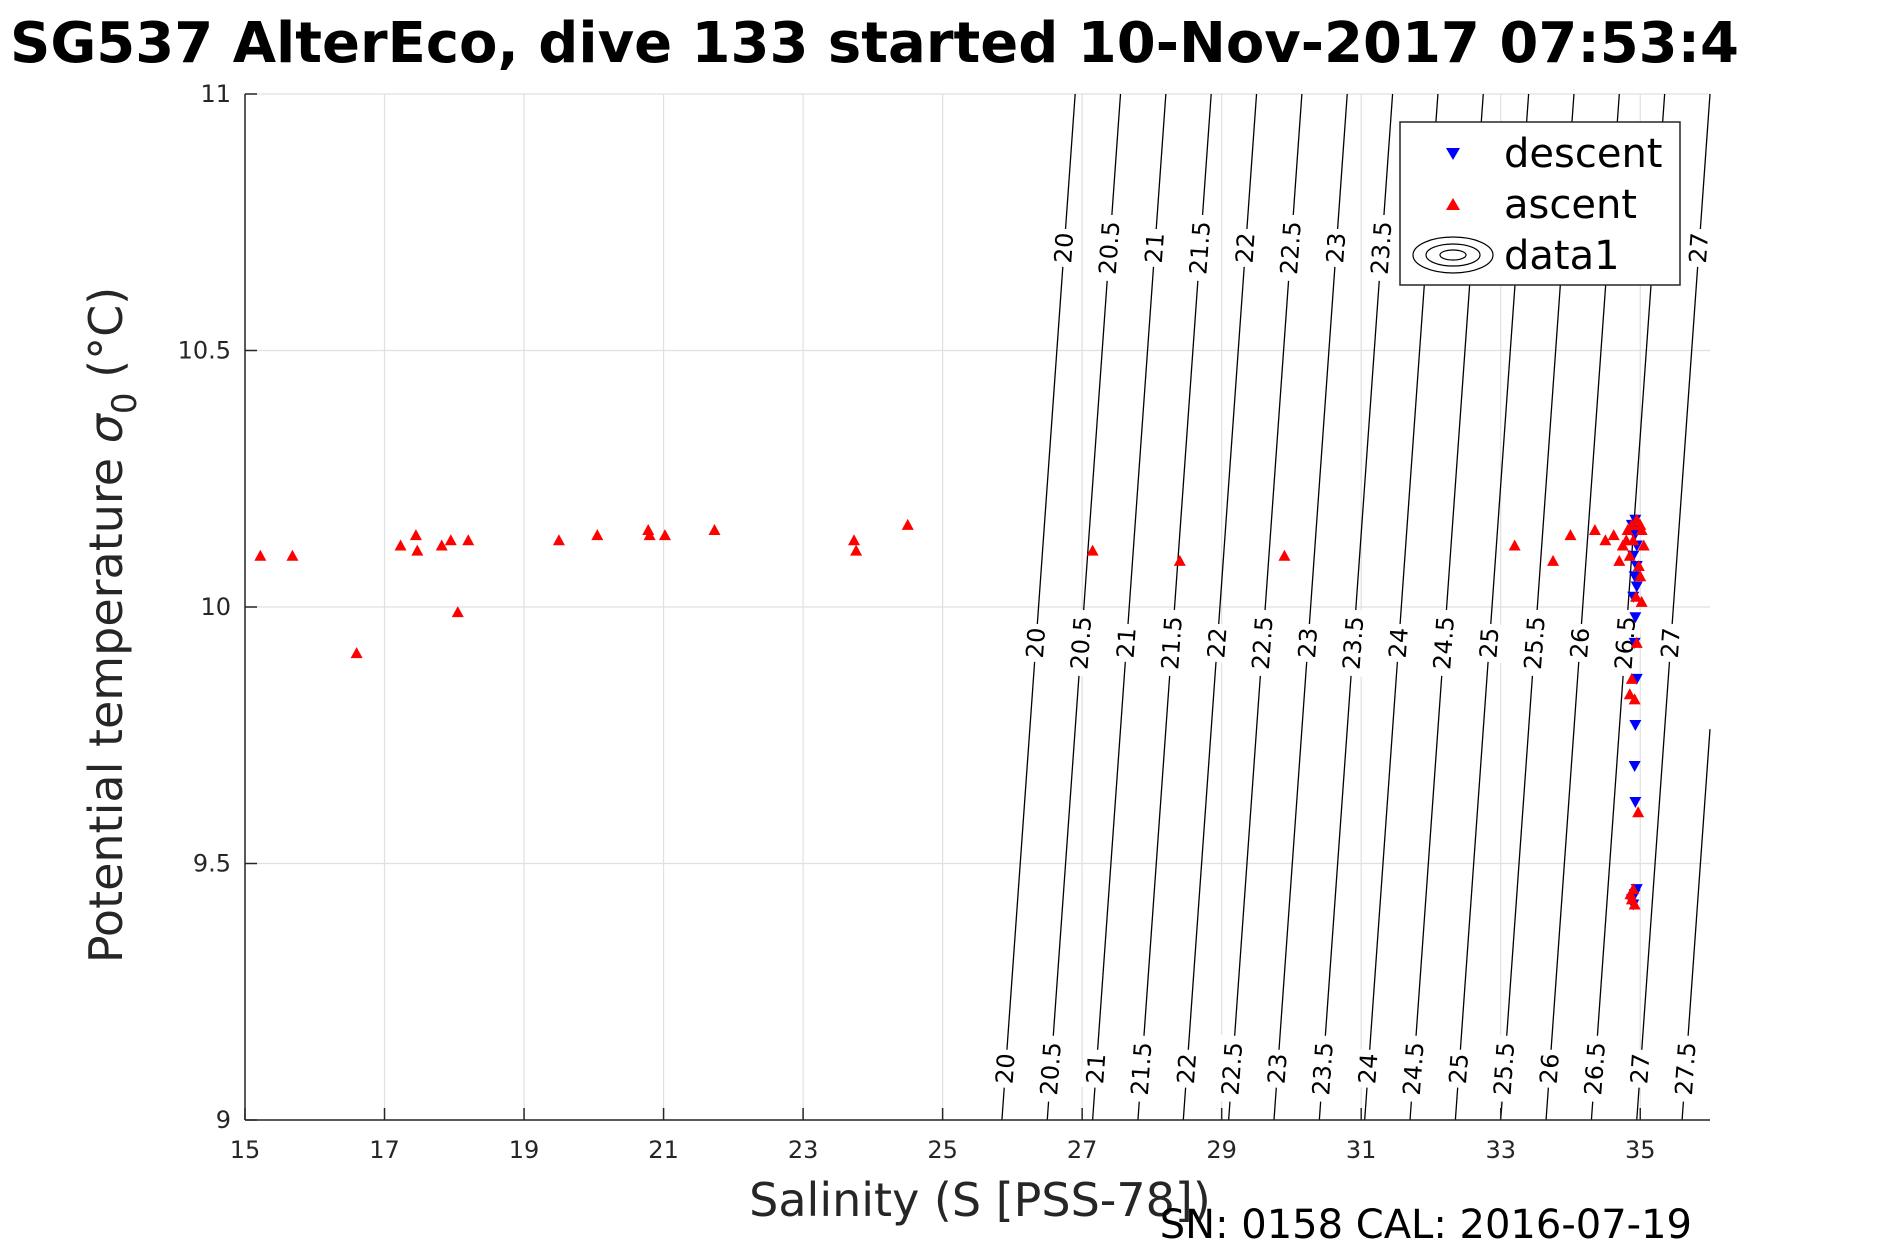 This screenshot has width=1890, height=1260. I want to click on isopycnal-label-text: 22, so click(1187, 1068).